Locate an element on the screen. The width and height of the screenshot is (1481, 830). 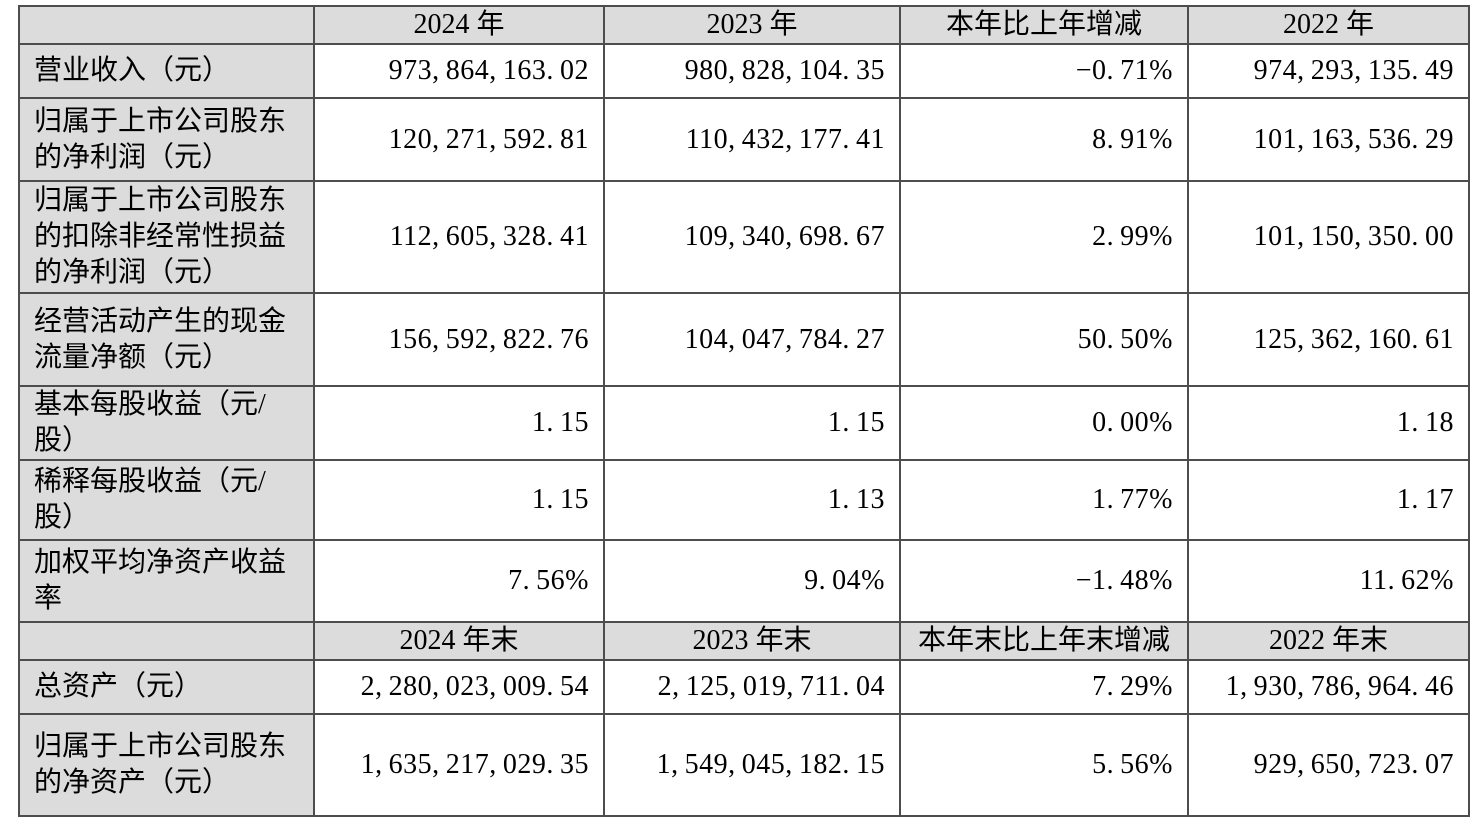
row-label: 稀释每股收益（元/ 股） is located at coordinates (166, 500).